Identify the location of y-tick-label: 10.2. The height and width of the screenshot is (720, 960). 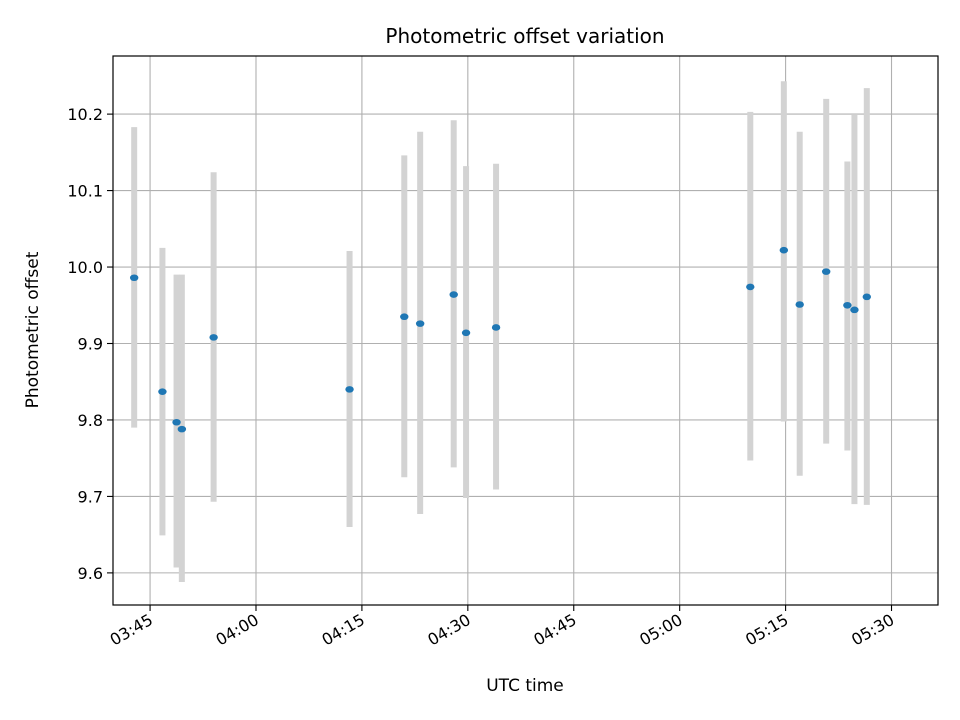
(85, 114).